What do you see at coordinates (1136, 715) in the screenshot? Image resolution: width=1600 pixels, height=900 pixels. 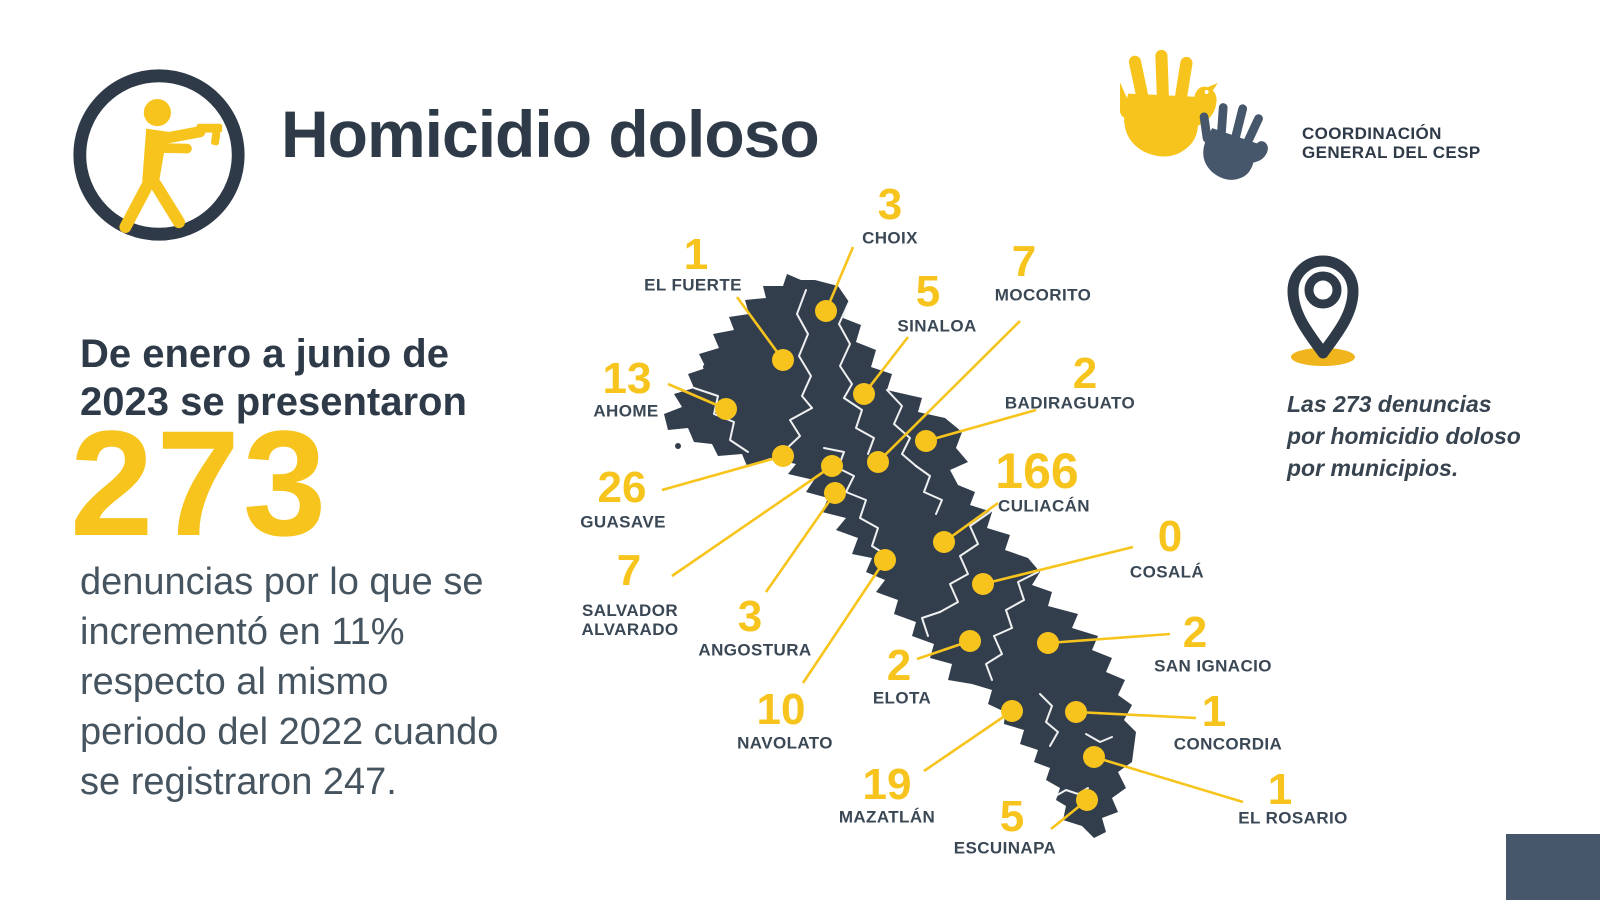 I see `leader-line-concordia` at bounding box center [1136, 715].